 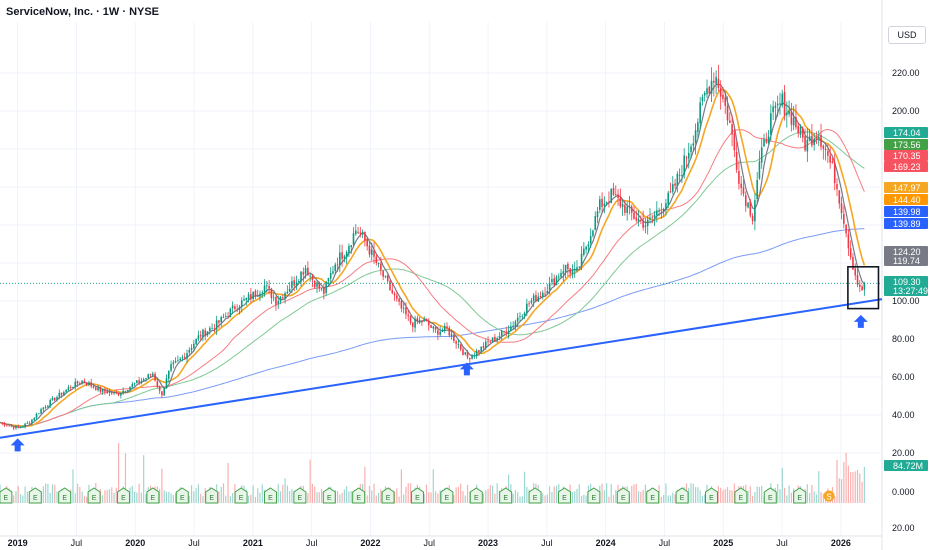 What do you see at coordinates (665, 543) in the screenshot?
I see `x-tick-label: Jul` at bounding box center [665, 543].